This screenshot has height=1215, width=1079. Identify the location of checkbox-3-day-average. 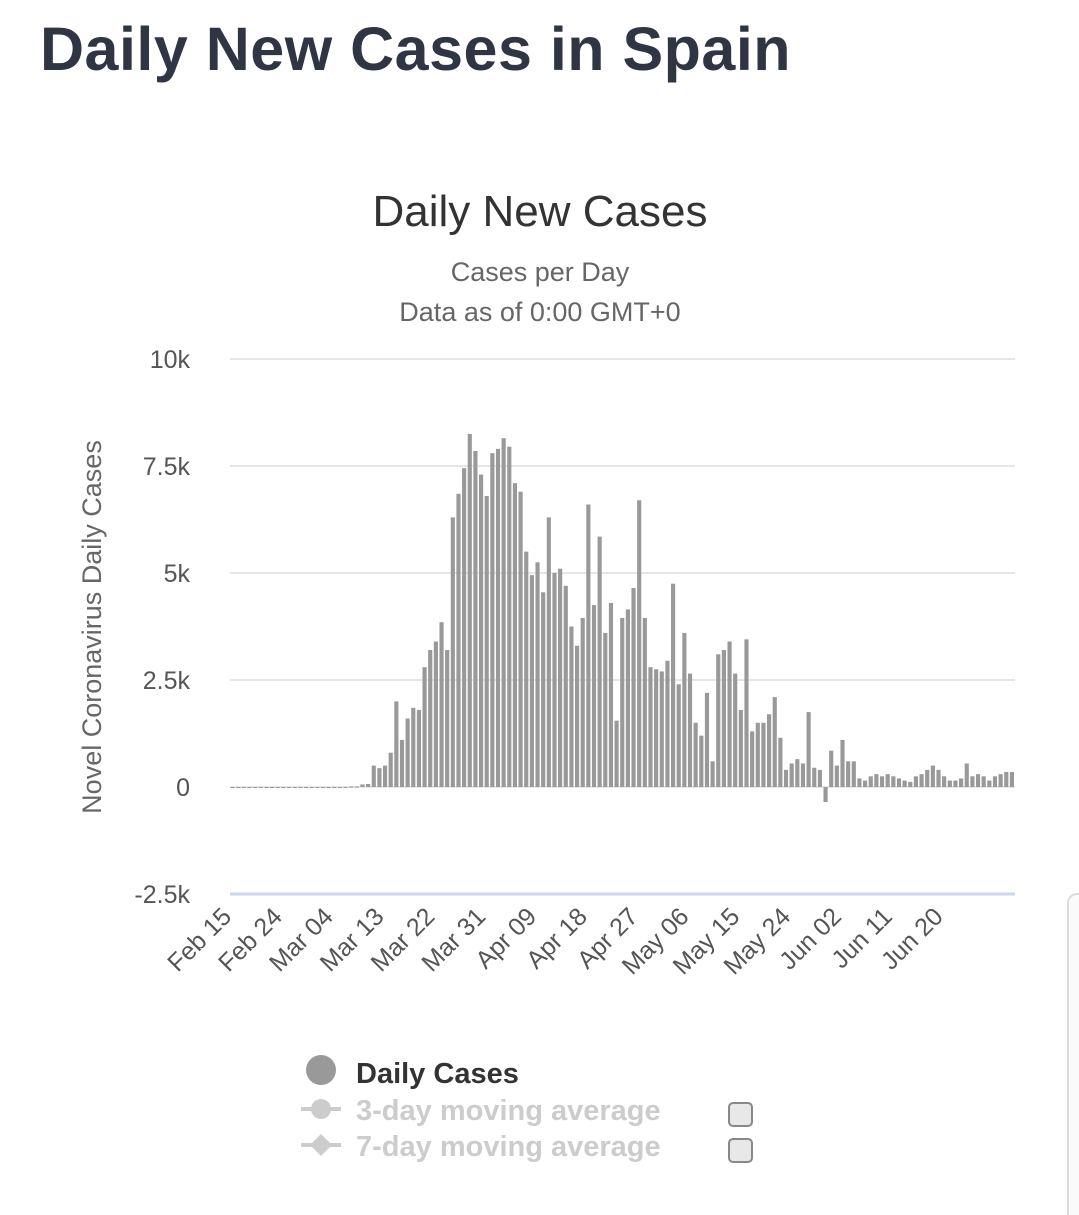
(740, 1114).